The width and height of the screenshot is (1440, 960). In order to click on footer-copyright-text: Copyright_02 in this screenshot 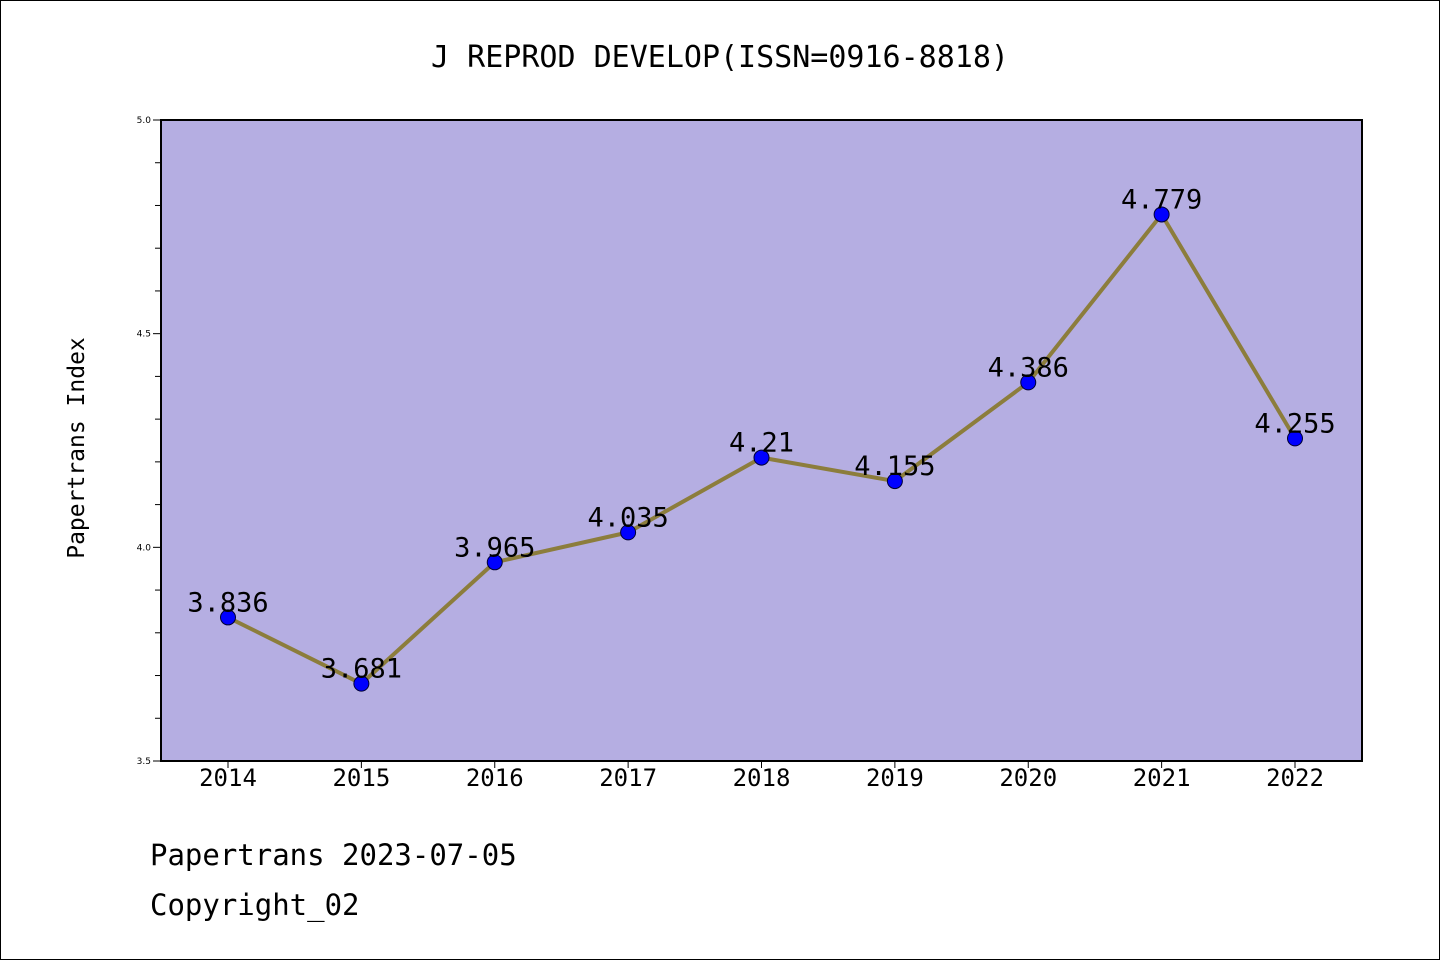, I will do `click(255, 905)`.